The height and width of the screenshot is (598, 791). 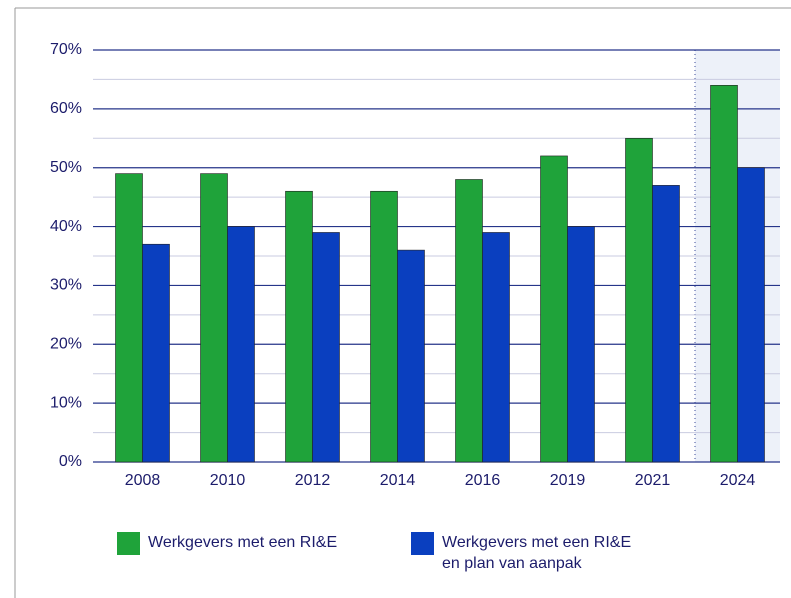 I want to click on x-tick-label: 2010, so click(x=228, y=480).